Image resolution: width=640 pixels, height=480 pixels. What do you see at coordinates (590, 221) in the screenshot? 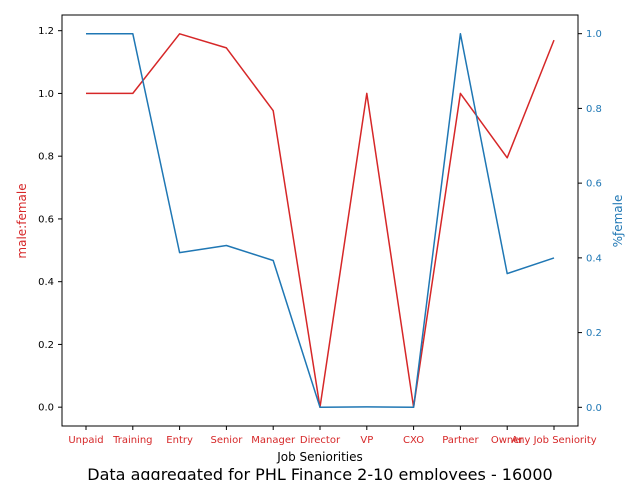
I see `right-y-axis: 0.0 0.2 0.4 0.6 0.8 1.0` at bounding box center [590, 221].